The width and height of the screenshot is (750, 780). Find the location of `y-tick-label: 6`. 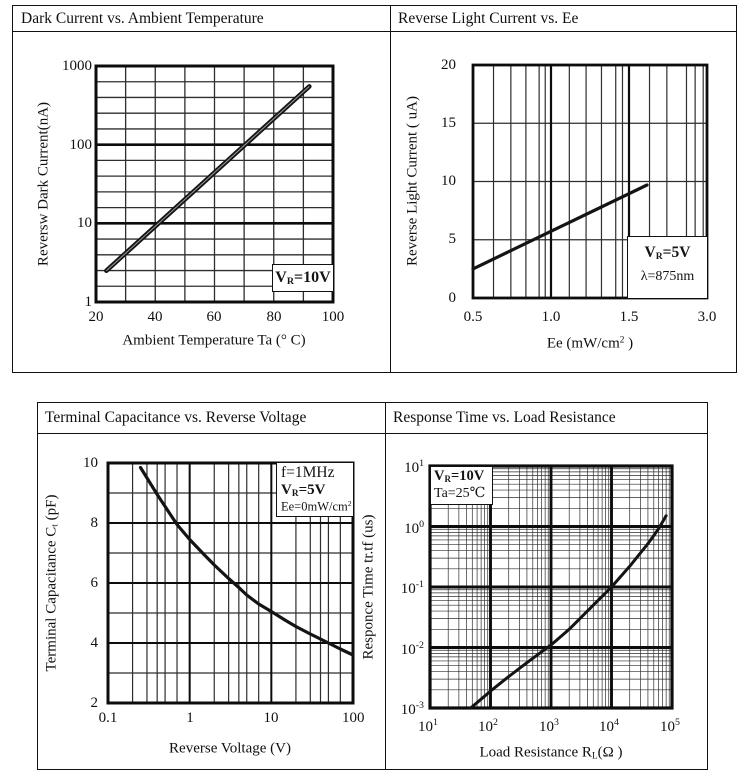

y-tick-label: 6 is located at coordinates (94, 583).